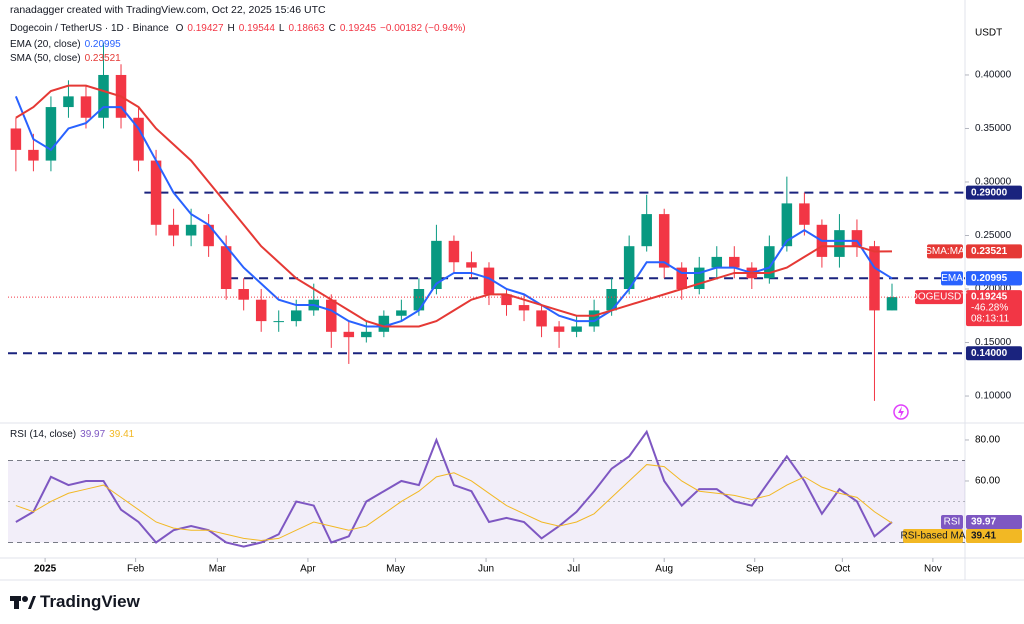 Image resolution: width=1024 pixels, height=624 pixels. What do you see at coordinates (989, 353) in the screenshot?
I see `level-tag-text: 0.14000` at bounding box center [989, 353].